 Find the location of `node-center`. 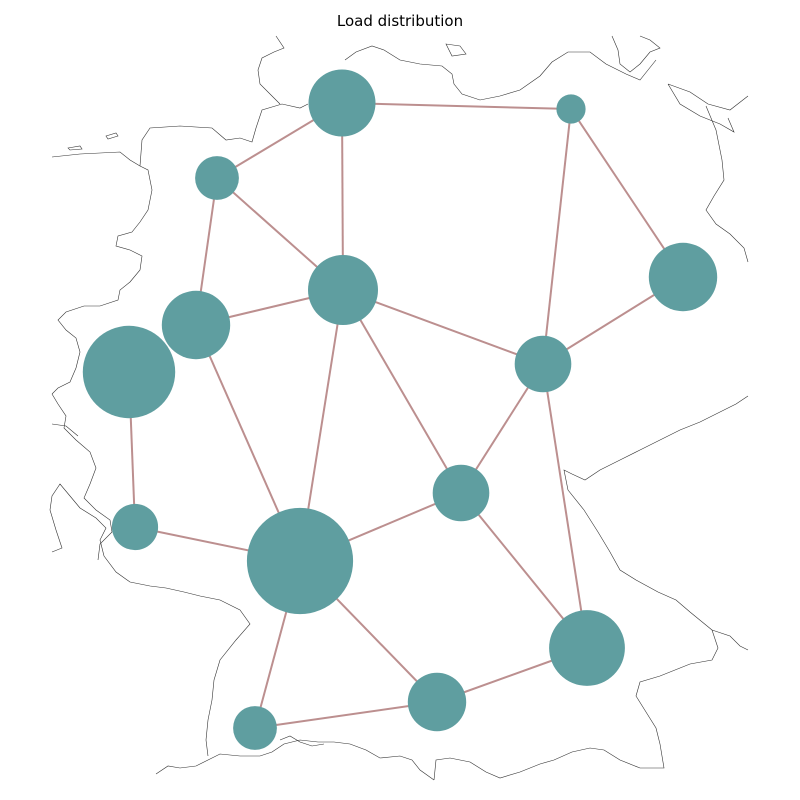

node-center is located at coordinates (343, 290).